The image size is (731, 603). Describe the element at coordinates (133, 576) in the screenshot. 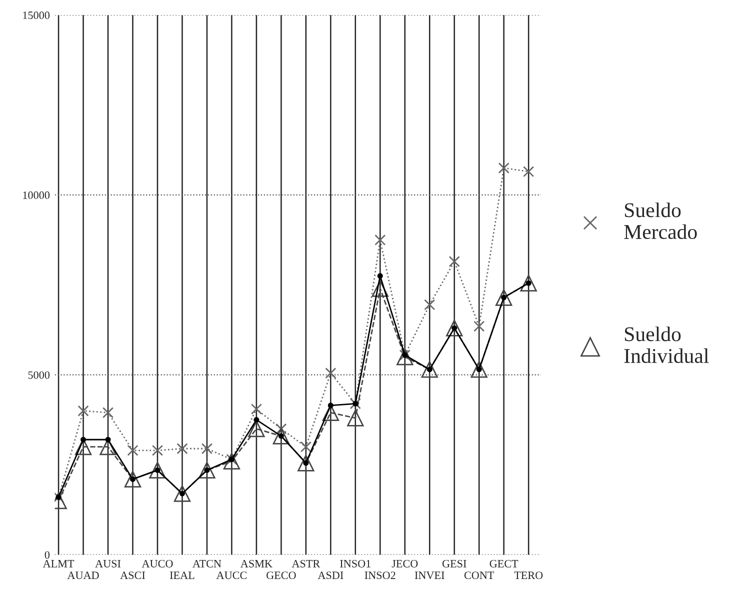

I see `x-tick-label: ASCI` at that location.